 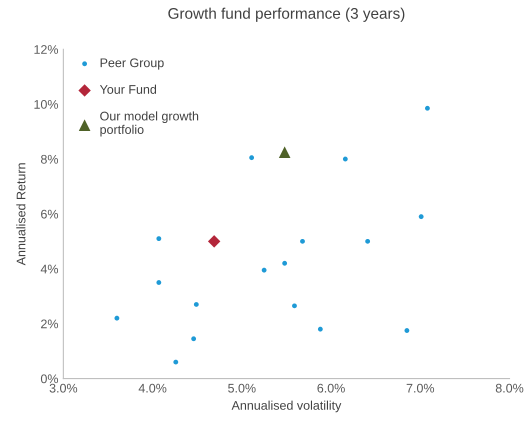 What do you see at coordinates (287, 406) in the screenshot?
I see `x-axis-title: Annualised volatility` at bounding box center [287, 406].